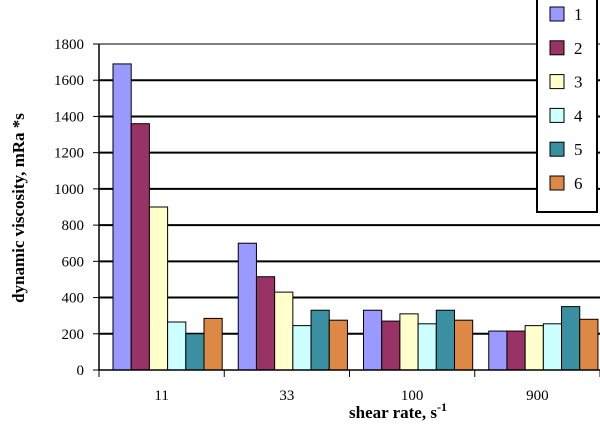 This screenshot has width=600, height=427. I want to click on legend-label-1: 1, so click(578, 14).